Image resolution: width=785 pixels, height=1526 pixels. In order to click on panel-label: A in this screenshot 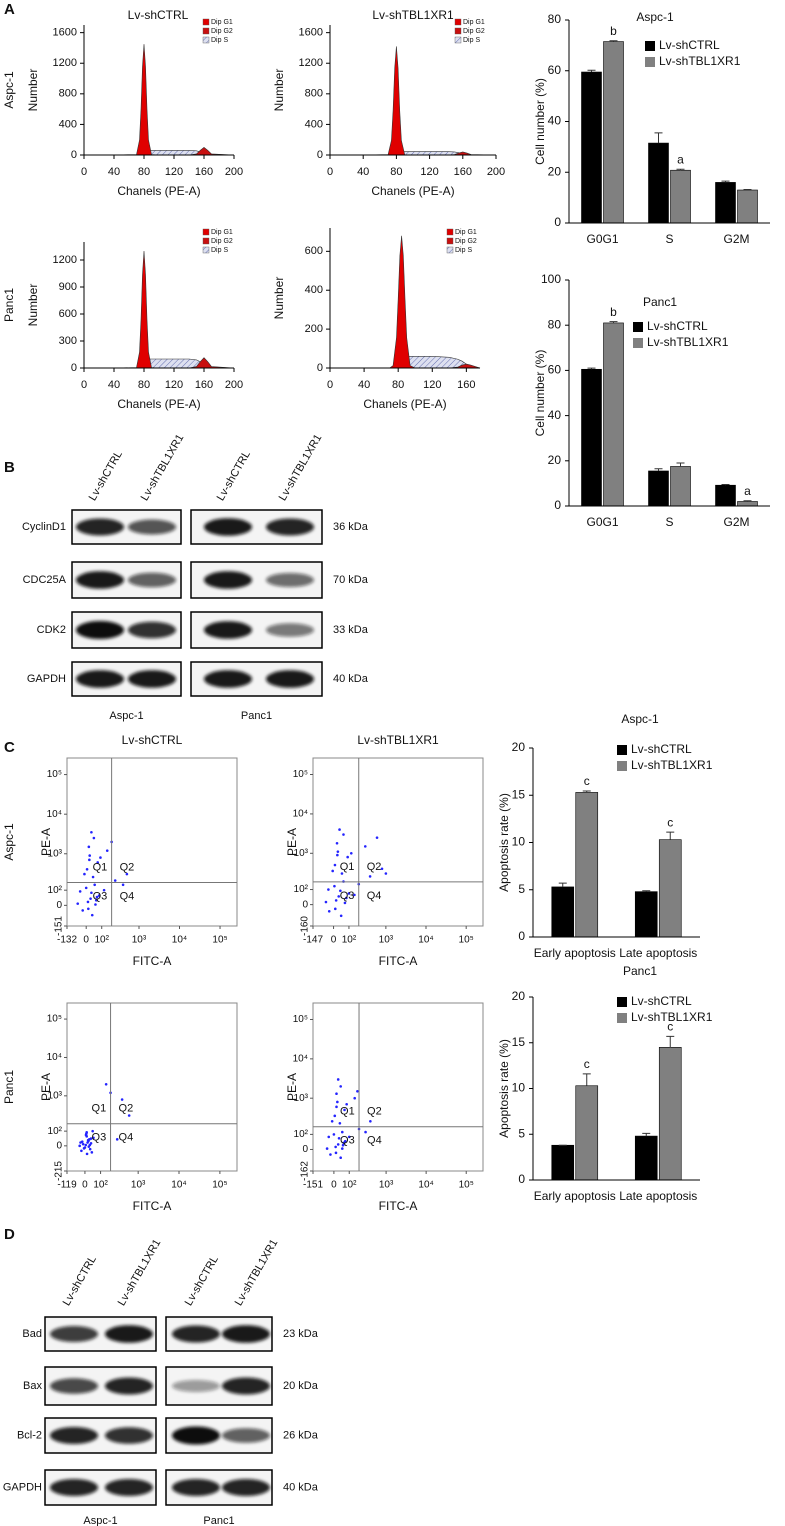, I will do `click(9, 9)`.